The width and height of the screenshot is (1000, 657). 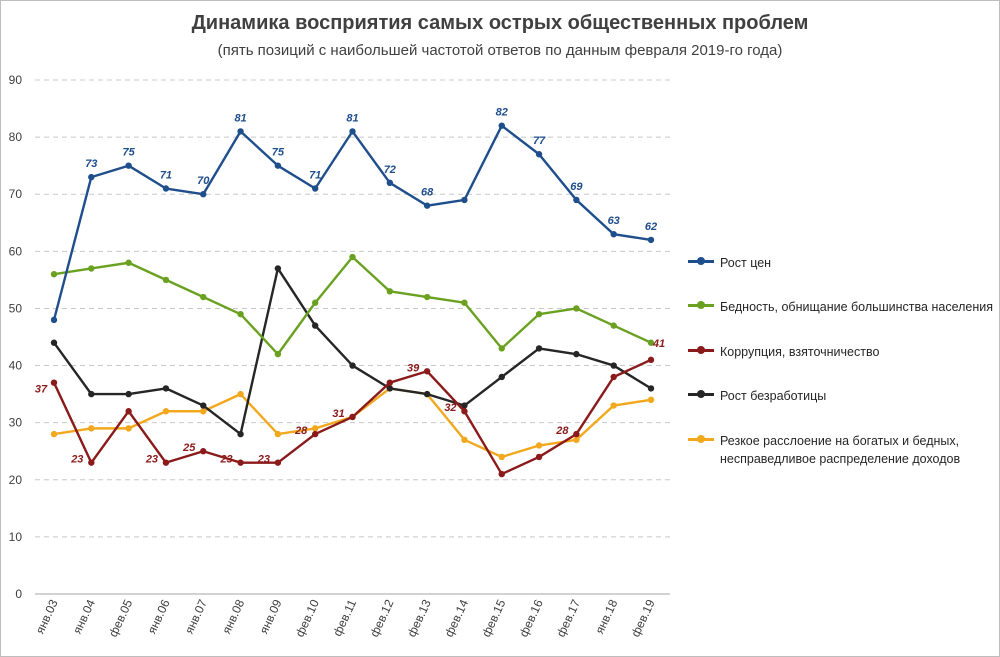 I want to click on data-label: 37, so click(x=41, y=390).